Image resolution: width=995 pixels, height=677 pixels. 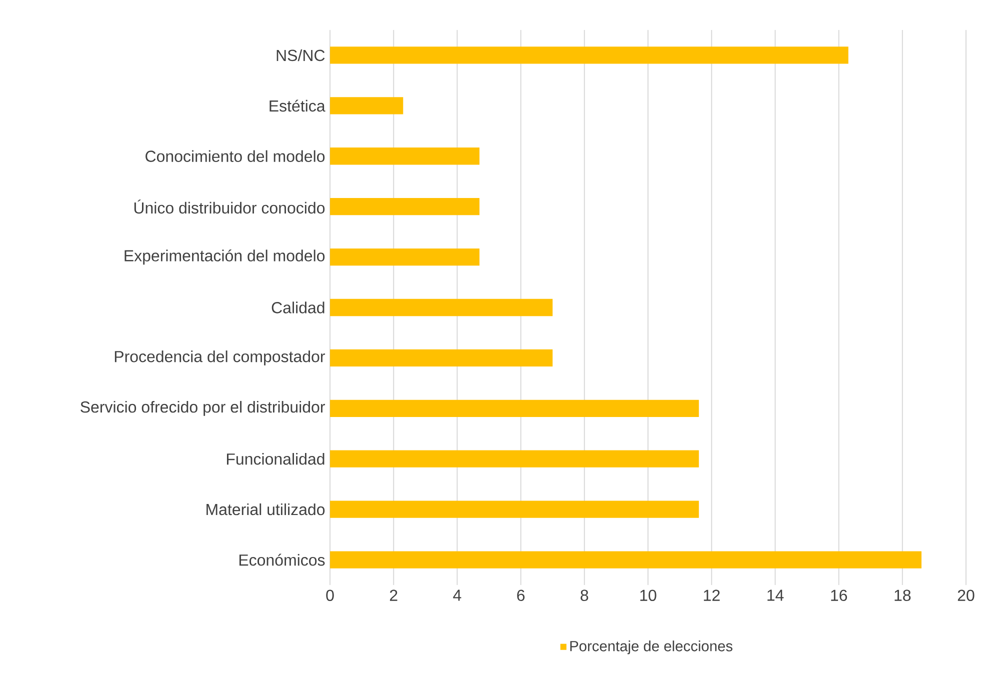 What do you see at coordinates (457, 595) in the screenshot?
I see `x-tick-label: 4` at bounding box center [457, 595].